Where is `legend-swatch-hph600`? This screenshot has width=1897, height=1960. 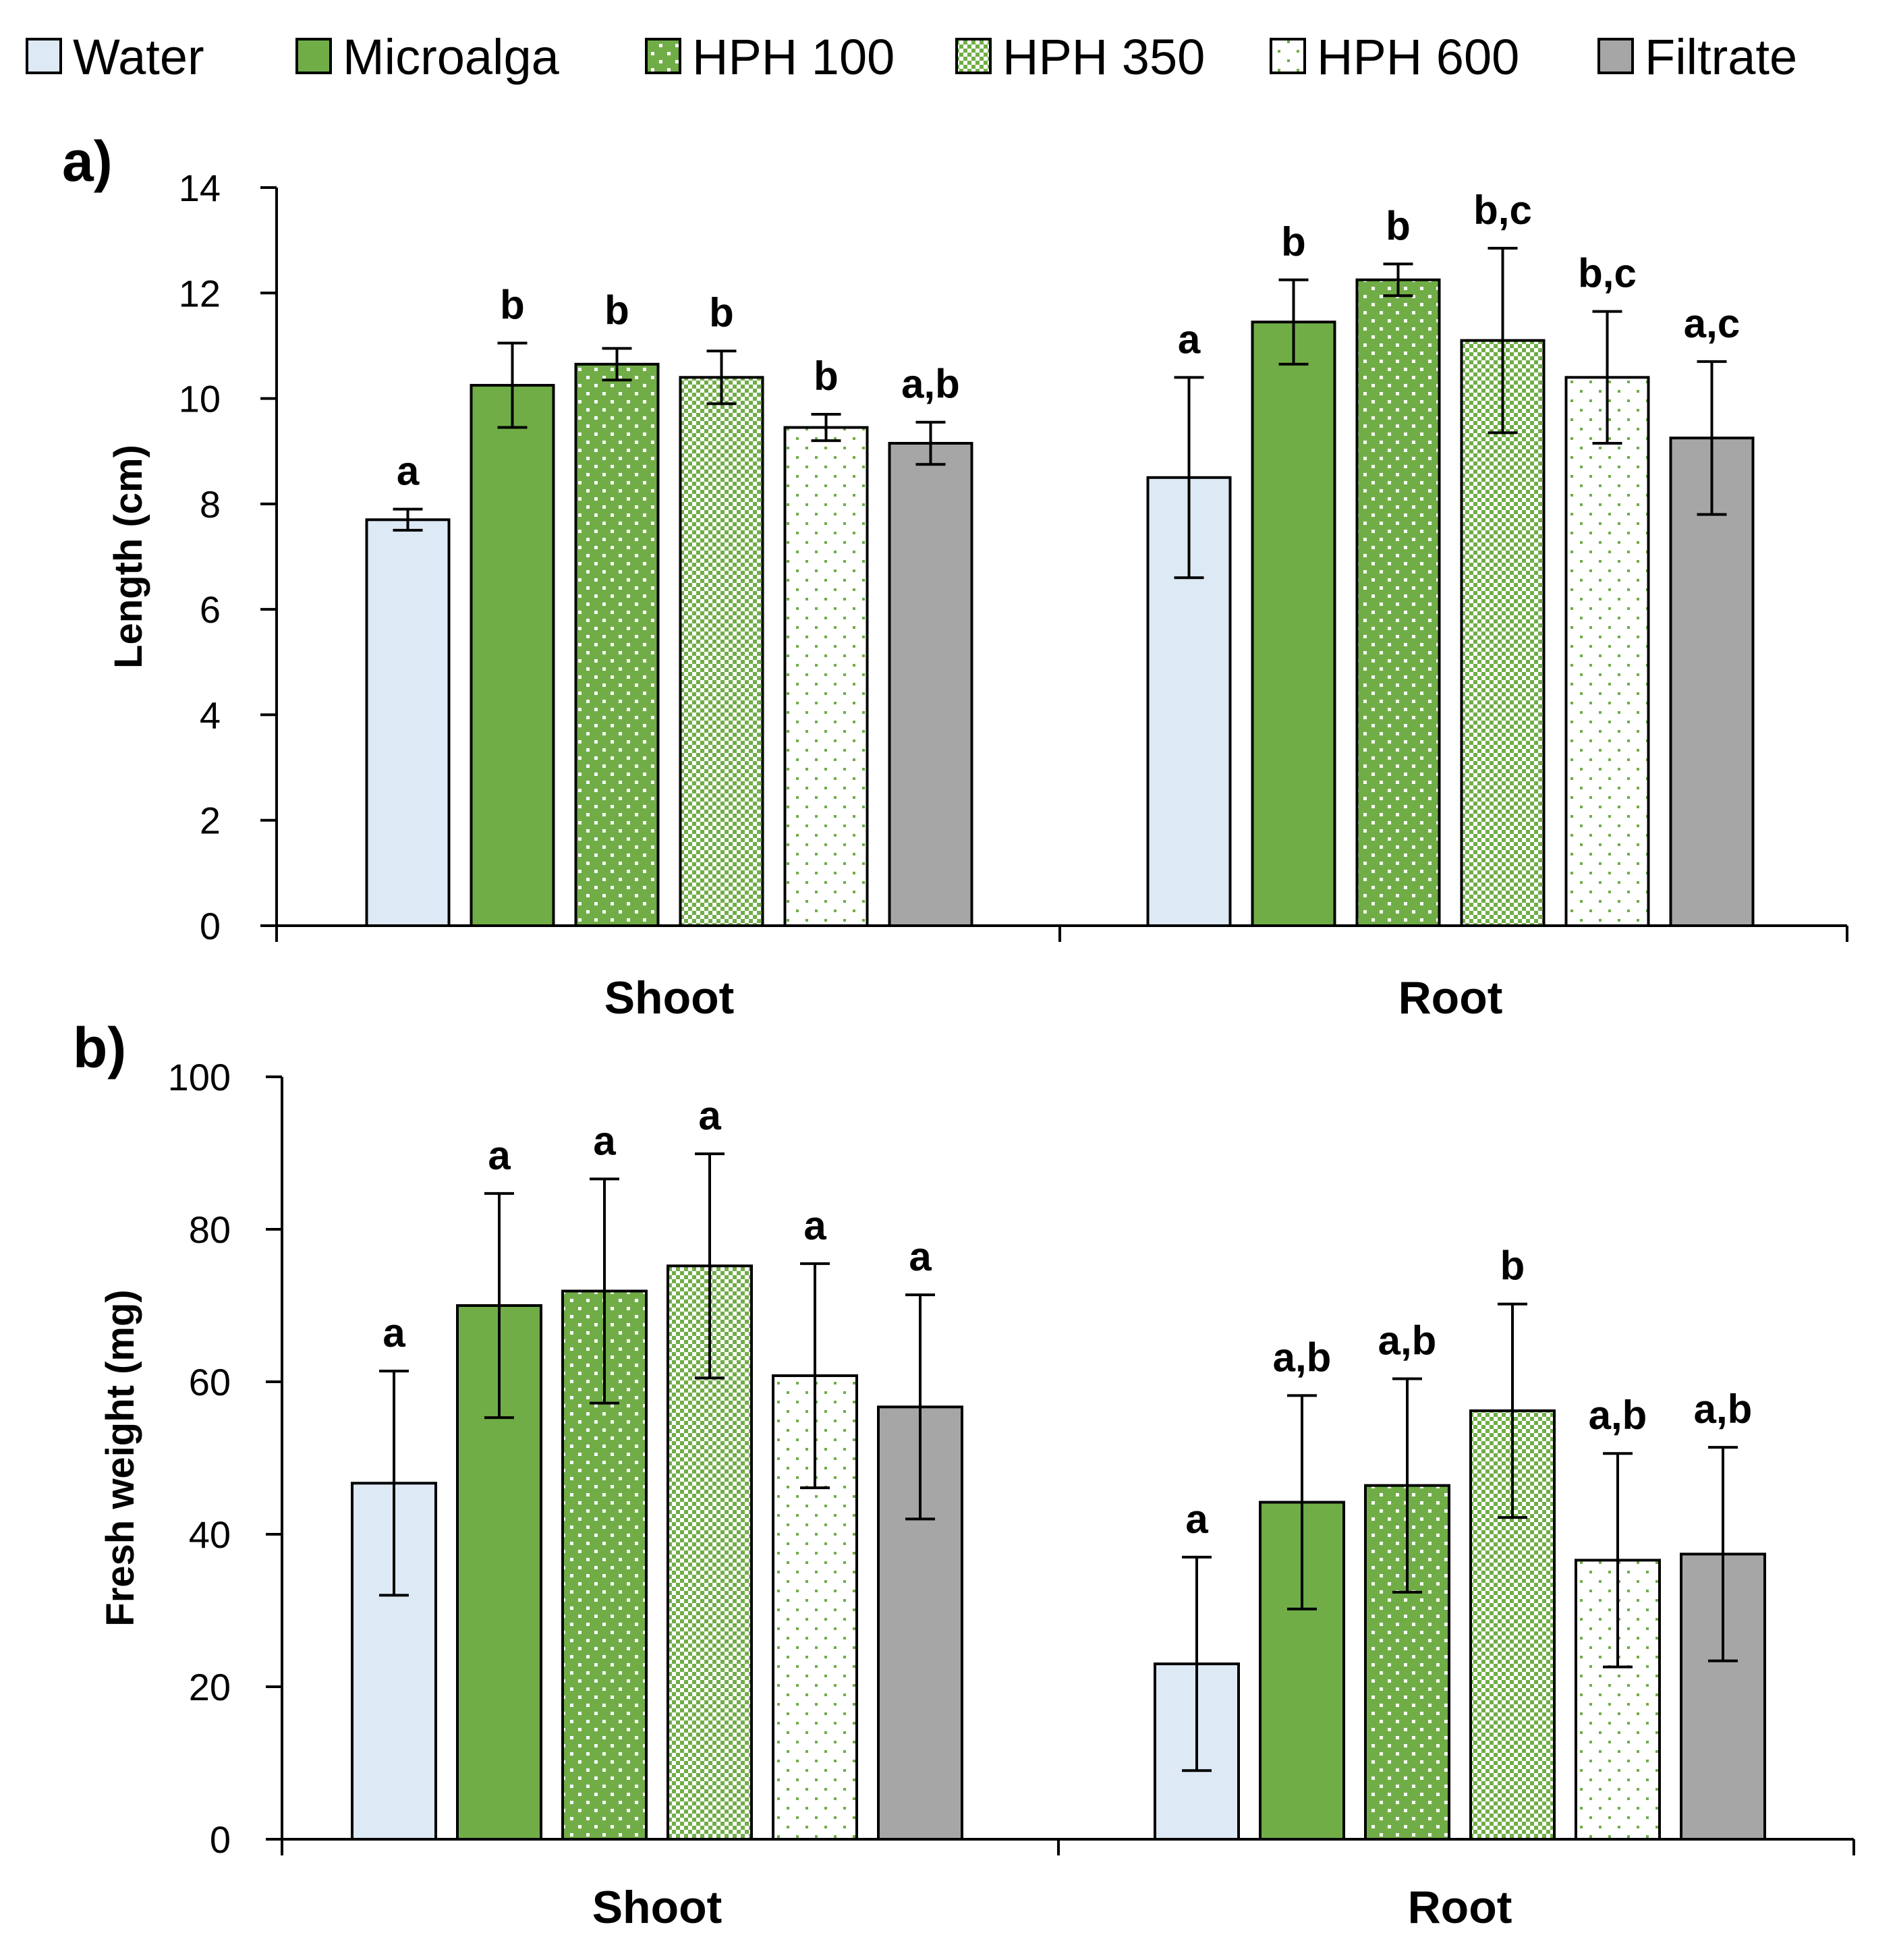
legend-swatch-hph600 is located at coordinates (1288, 56).